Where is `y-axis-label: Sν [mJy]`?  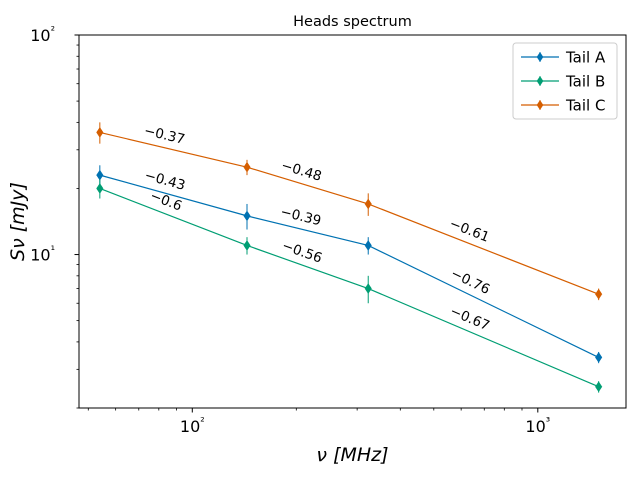 y-axis-label: Sν [mJy] is located at coordinates (18, 221).